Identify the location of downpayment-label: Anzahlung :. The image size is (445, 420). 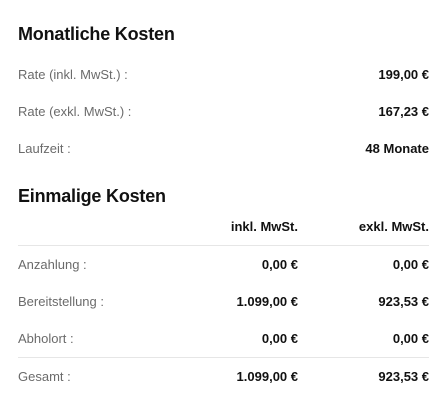
(52, 264).